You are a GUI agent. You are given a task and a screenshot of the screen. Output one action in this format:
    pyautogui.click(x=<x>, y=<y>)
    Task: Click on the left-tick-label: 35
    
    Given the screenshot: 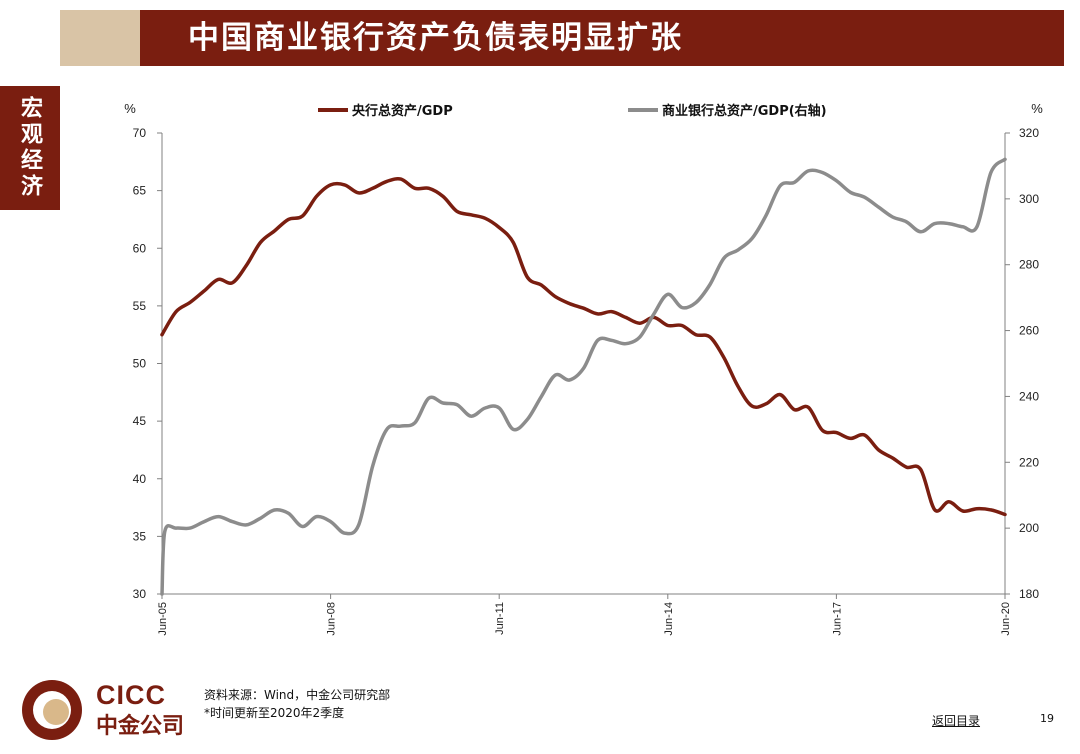 What is the action you would take?
    pyautogui.click(x=140, y=536)
    